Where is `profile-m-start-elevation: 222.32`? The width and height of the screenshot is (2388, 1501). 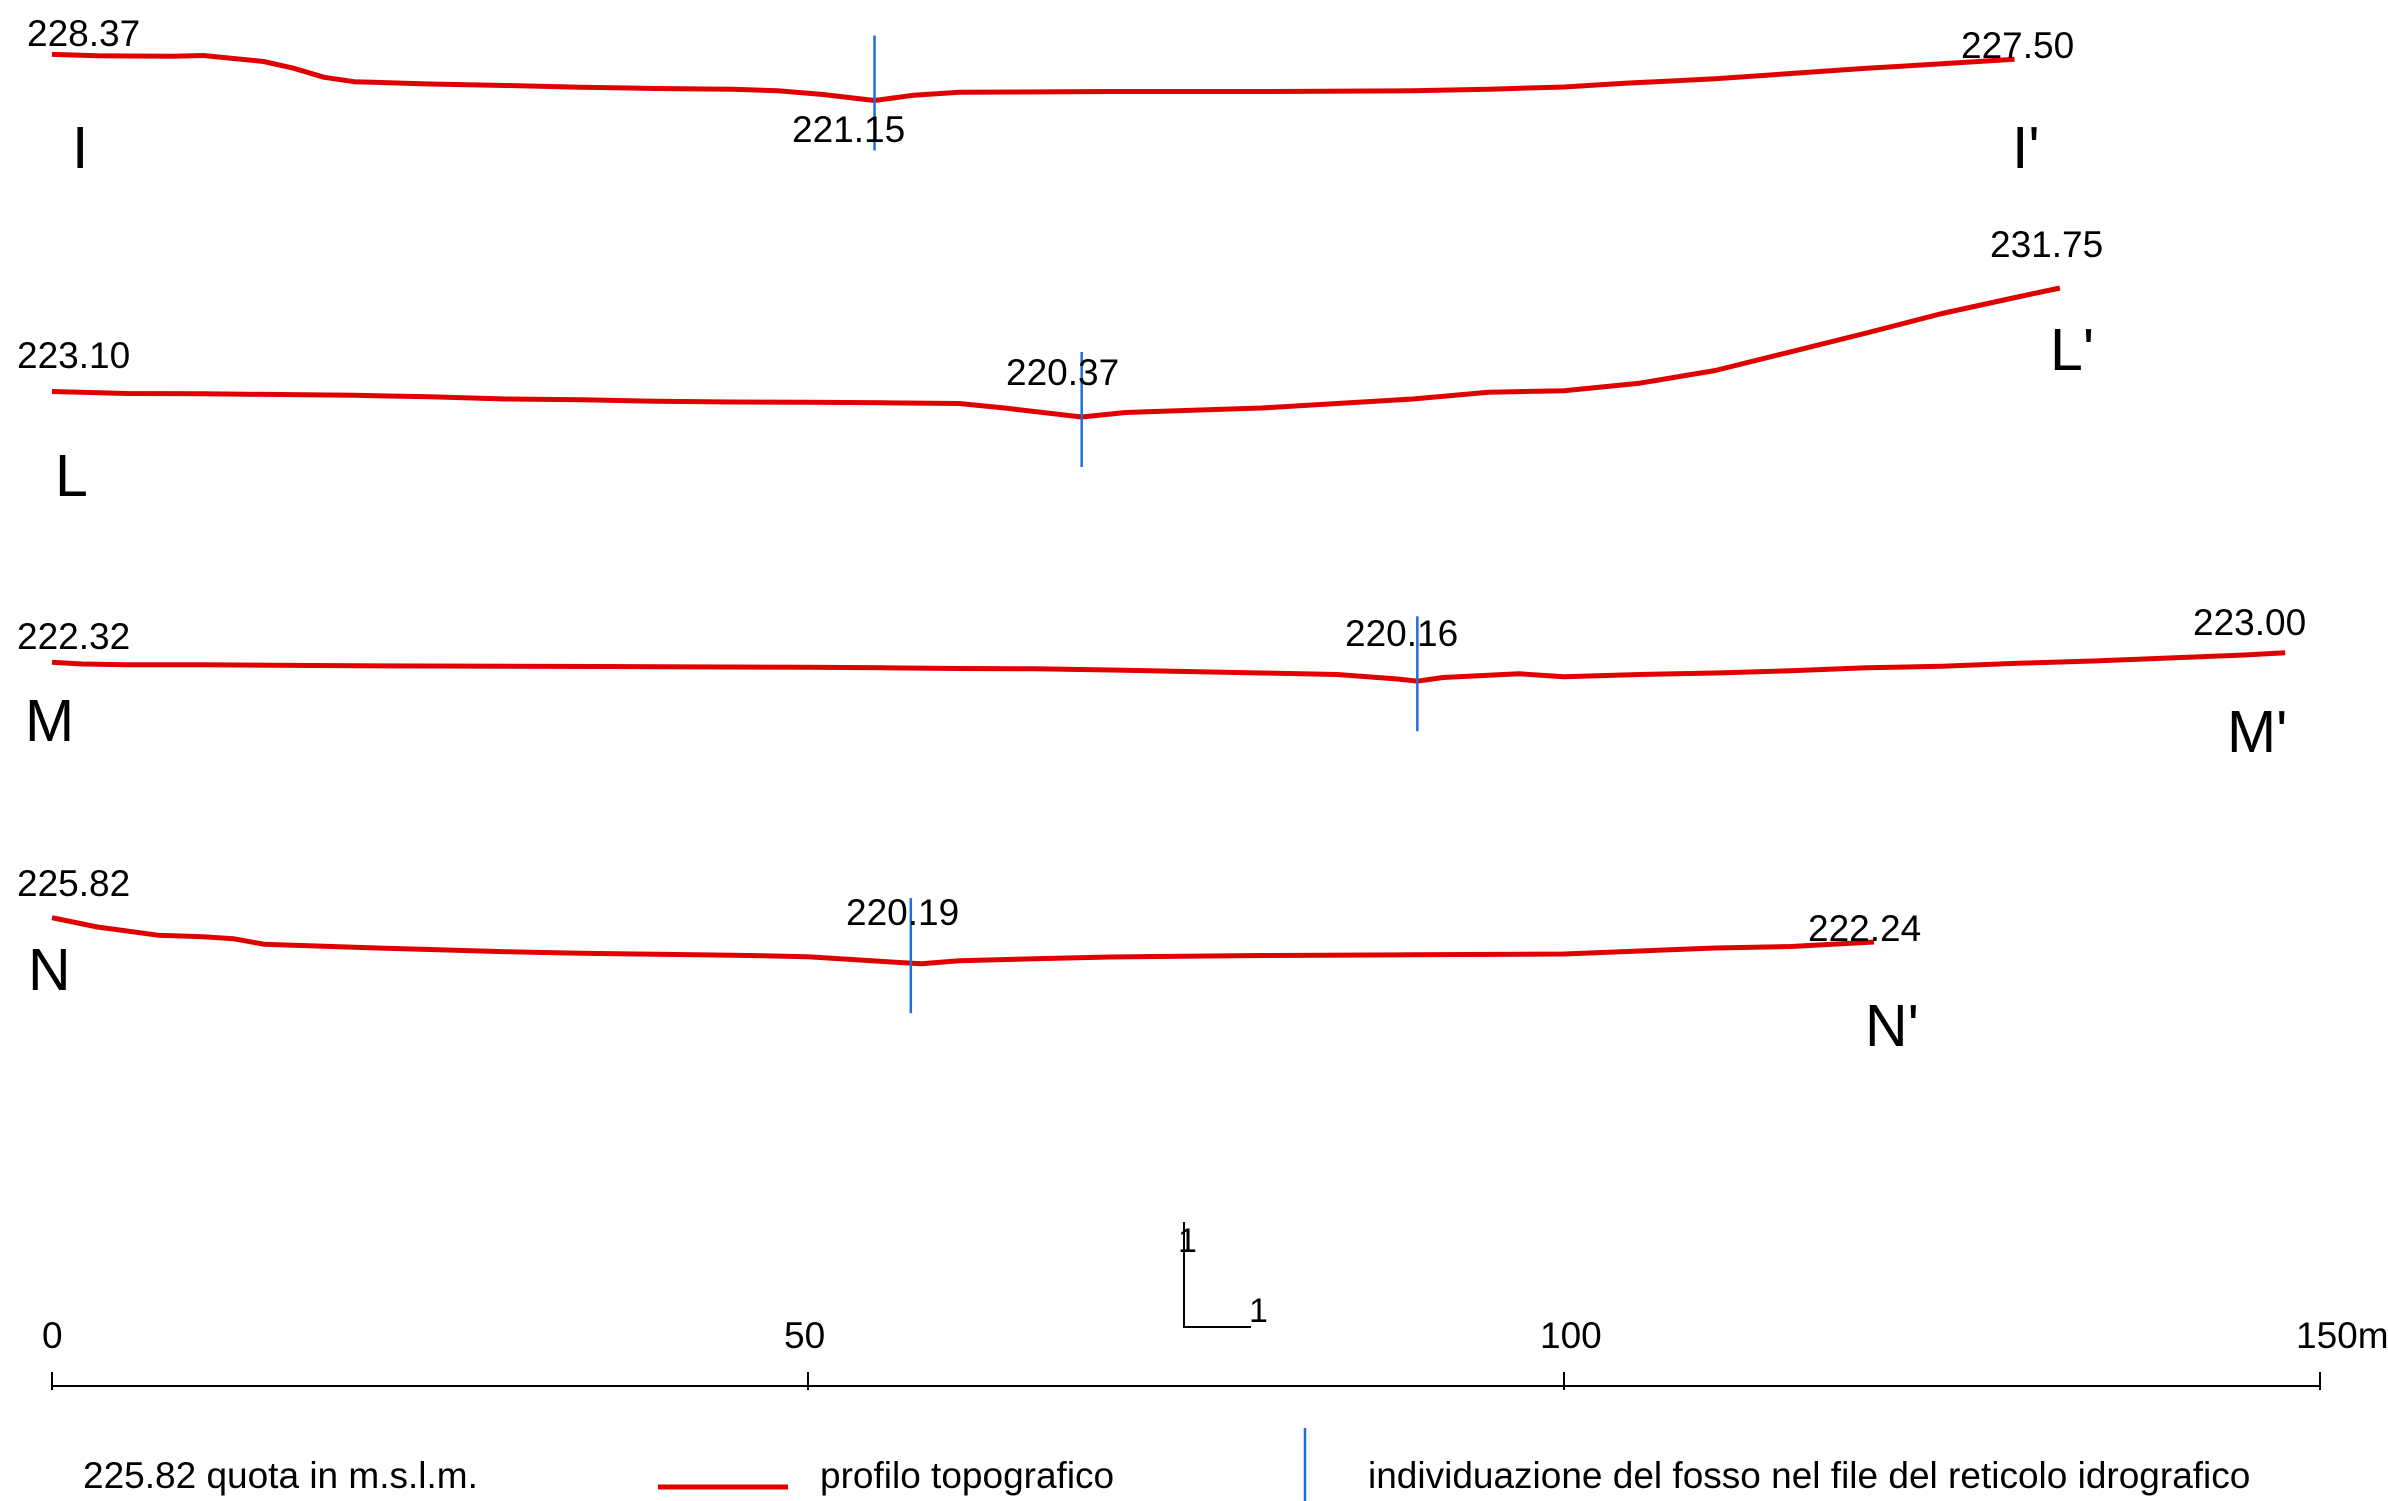 profile-m-start-elevation: 222.32 is located at coordinates (73, 636).